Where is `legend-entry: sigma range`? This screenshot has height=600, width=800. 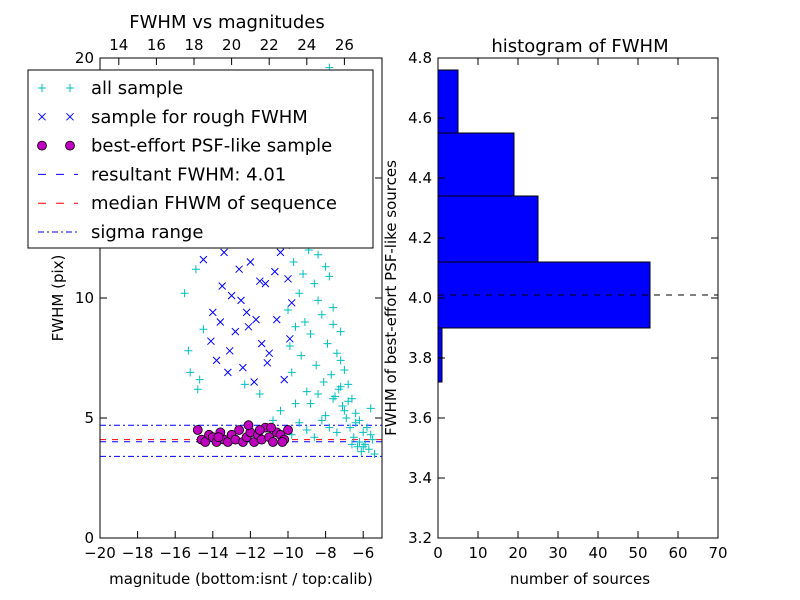 legend-entry: sigma range is located at coordinates (120, 232).